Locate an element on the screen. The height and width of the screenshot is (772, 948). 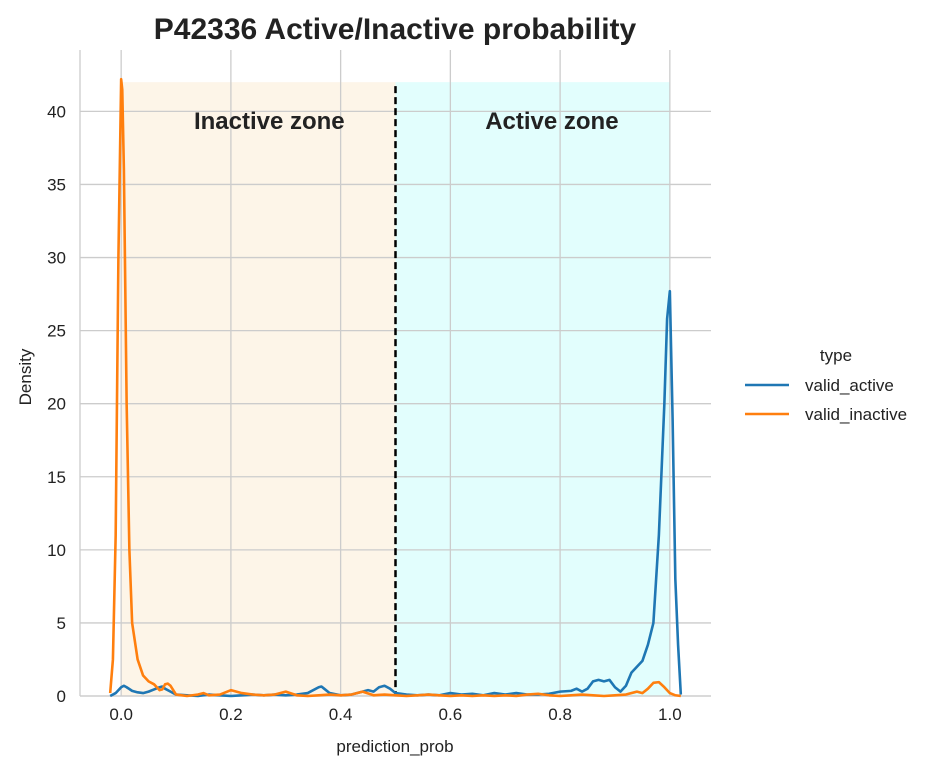
x-axis-label: prediction_prob is located at coordinates (394, 746).